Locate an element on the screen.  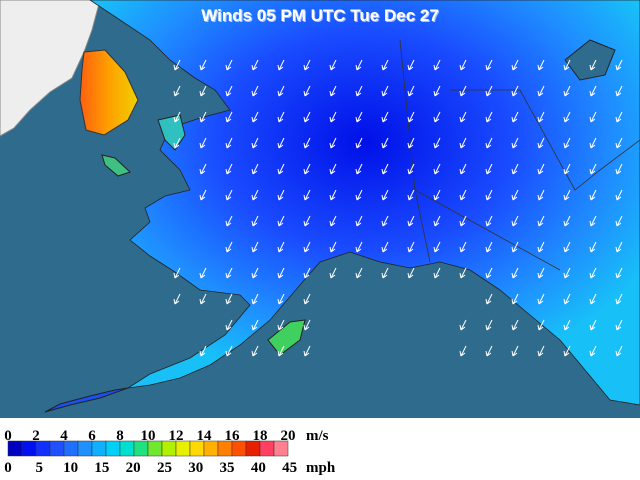
ms-tick-label: 0 is located at coordinates (8, 436).